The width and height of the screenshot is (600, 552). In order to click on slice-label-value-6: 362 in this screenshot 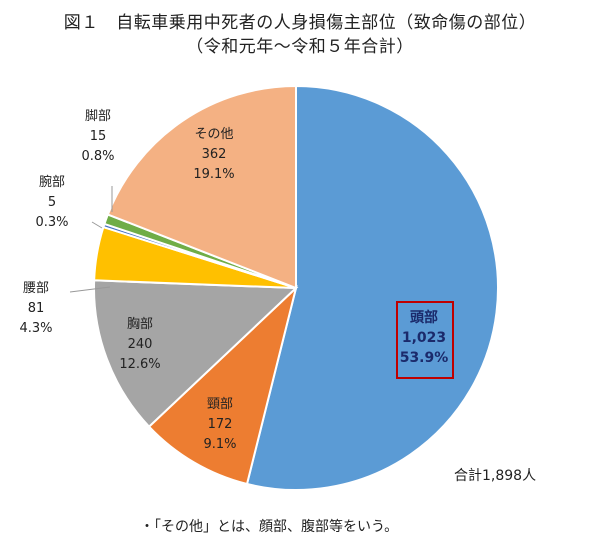, I will do `click(214, 154)`.